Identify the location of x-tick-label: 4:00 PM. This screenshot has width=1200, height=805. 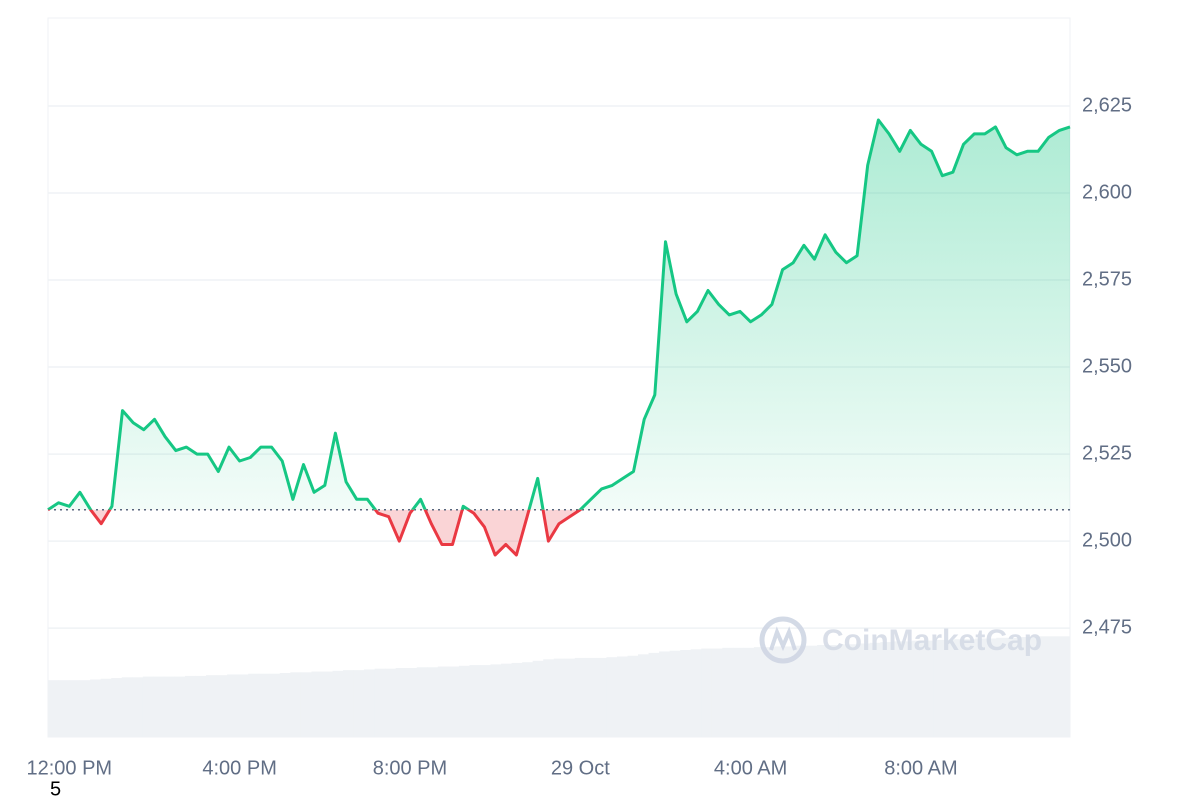
(239, 768).